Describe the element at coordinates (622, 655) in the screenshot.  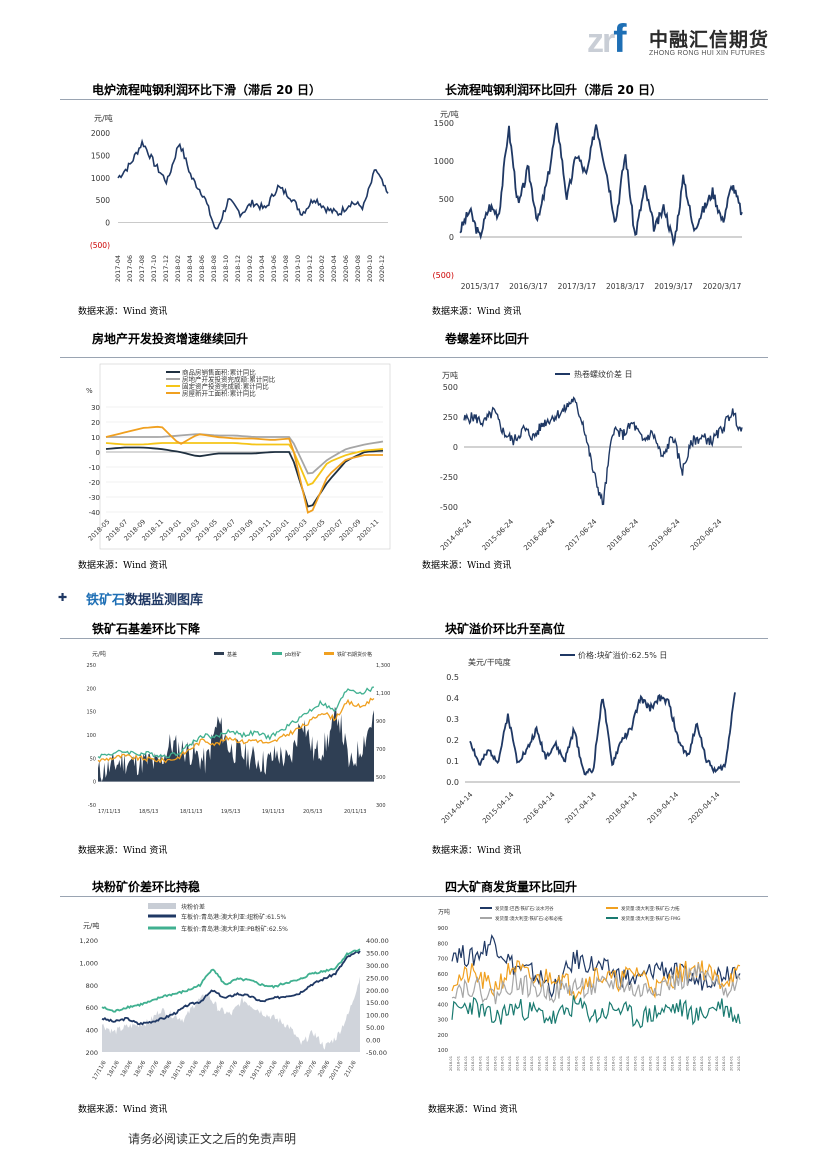
I see `legend-label: 价格:块矿溢价:62.5% 日` at that location.